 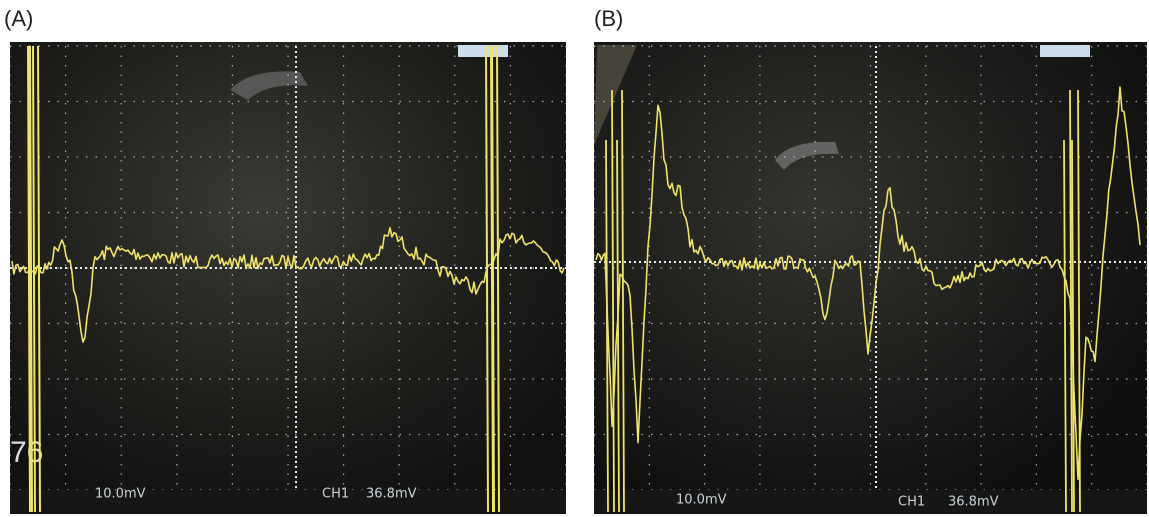 I want to click on panel-label: (A), so click(x=19, y=18).